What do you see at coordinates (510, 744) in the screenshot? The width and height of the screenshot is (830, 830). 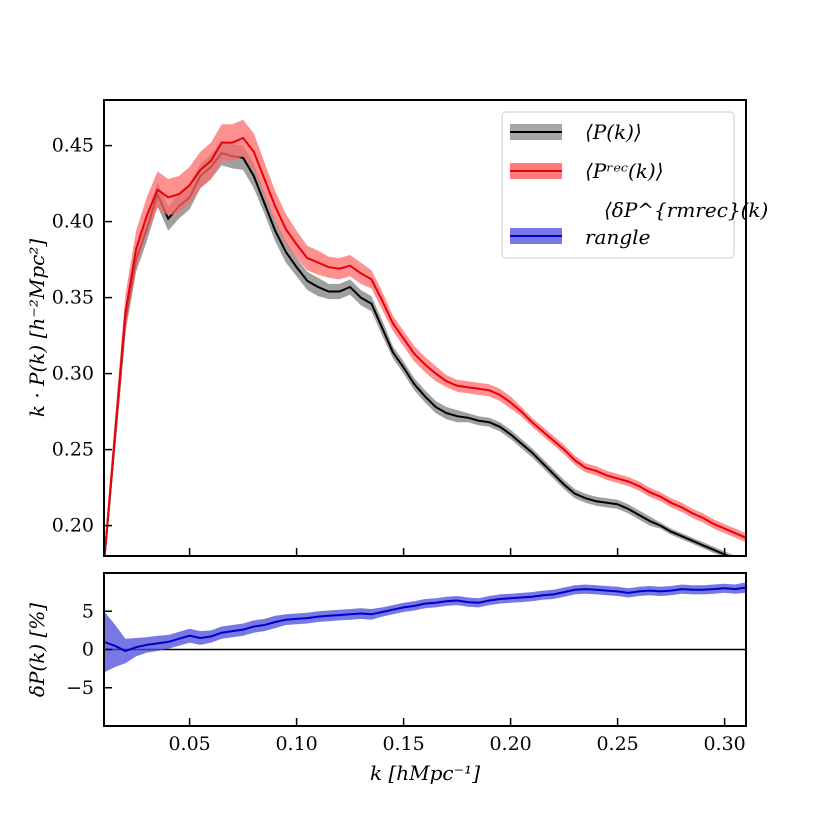 I see `x-tick-label: 0.20` at bounding box center [510, 744].